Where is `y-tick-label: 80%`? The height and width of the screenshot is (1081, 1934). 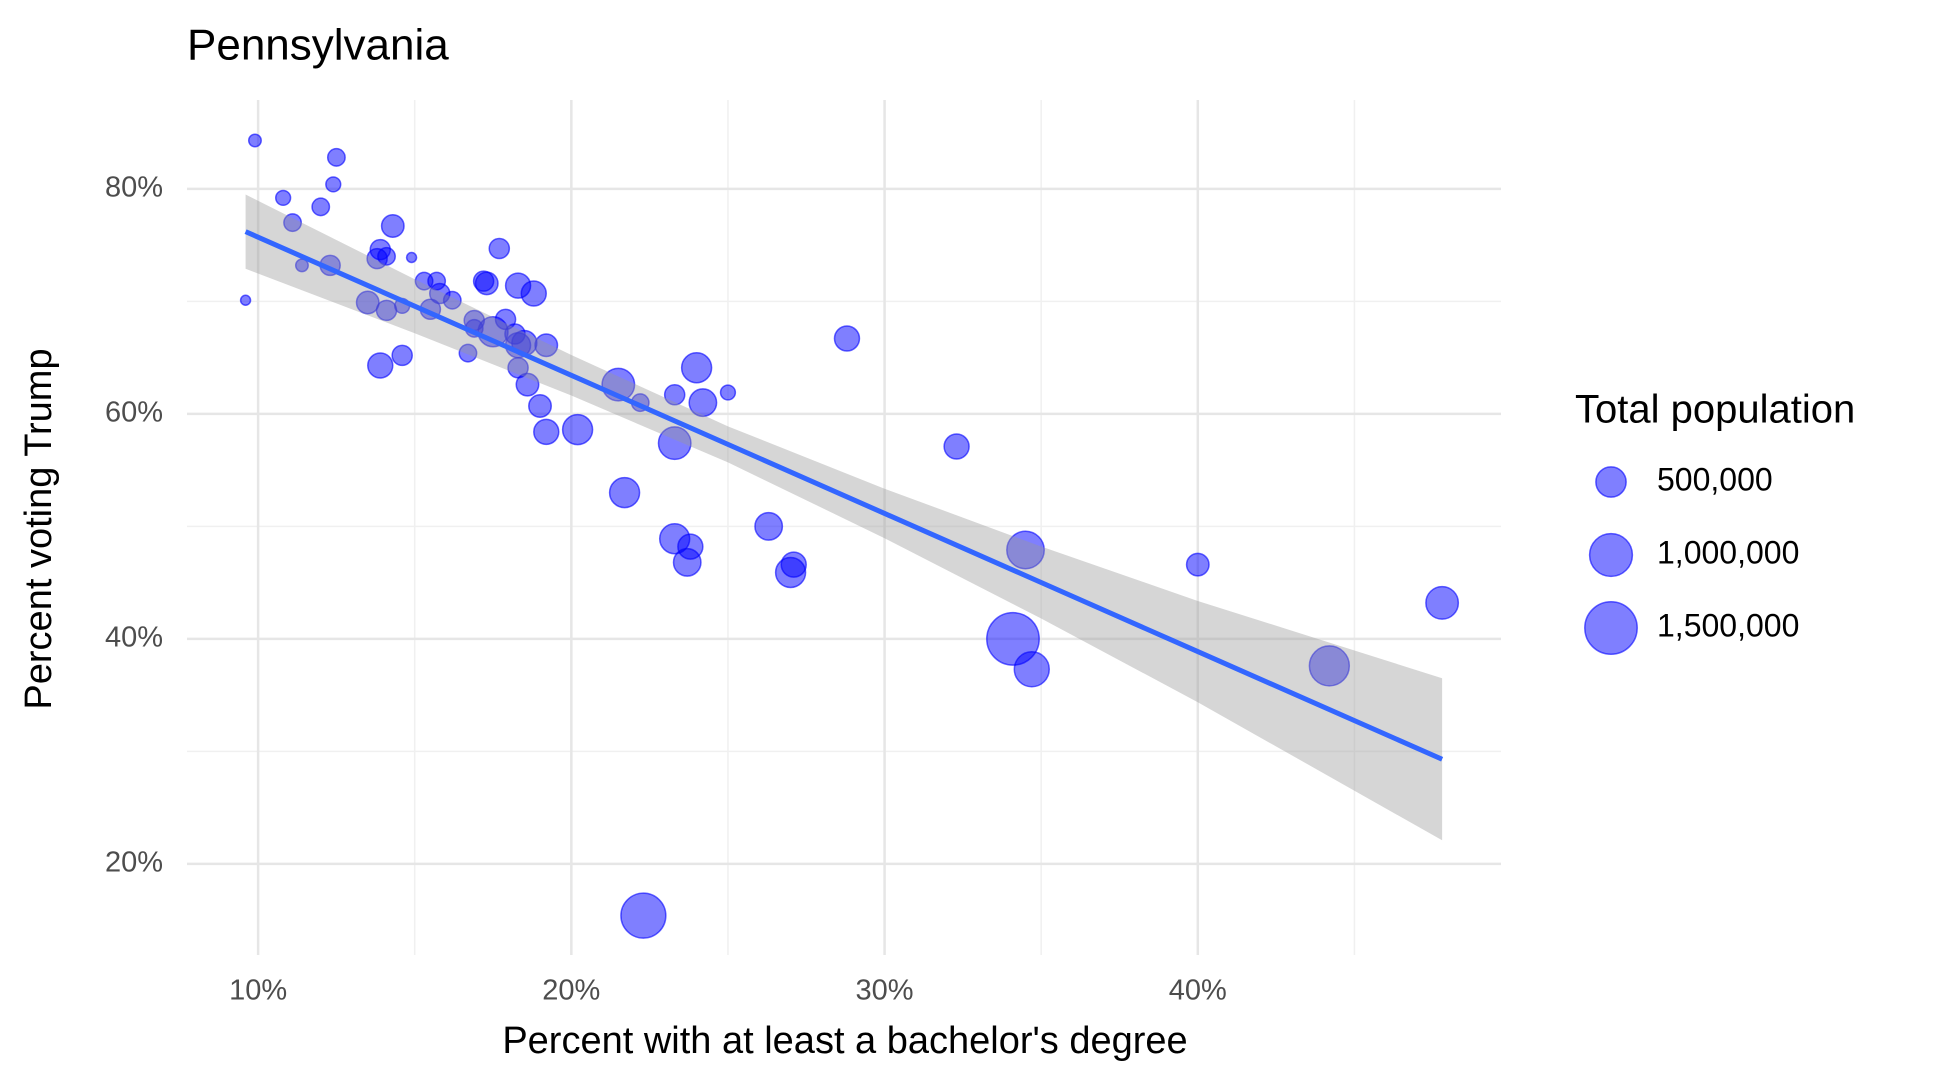
y-tick-label: 80% is located at coordinates (134, 188).